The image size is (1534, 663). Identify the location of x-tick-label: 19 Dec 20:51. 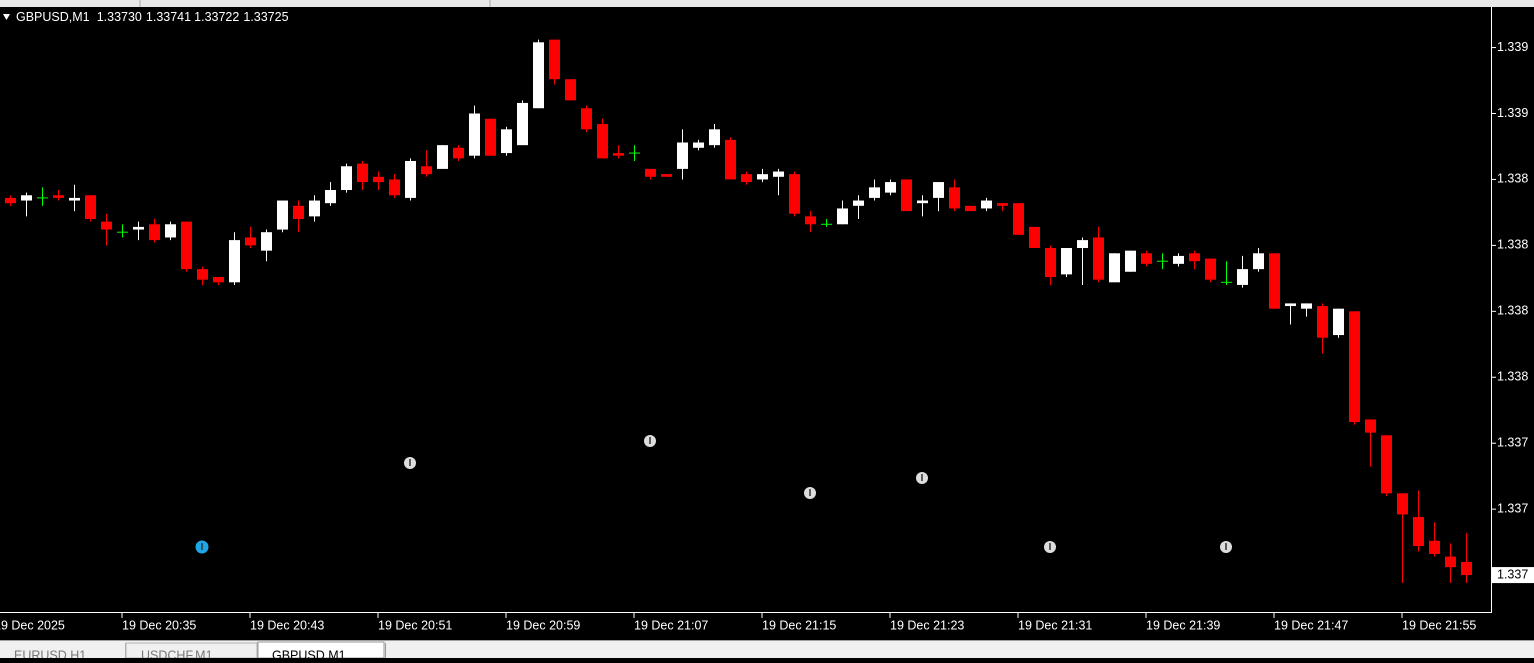
(415, 625).